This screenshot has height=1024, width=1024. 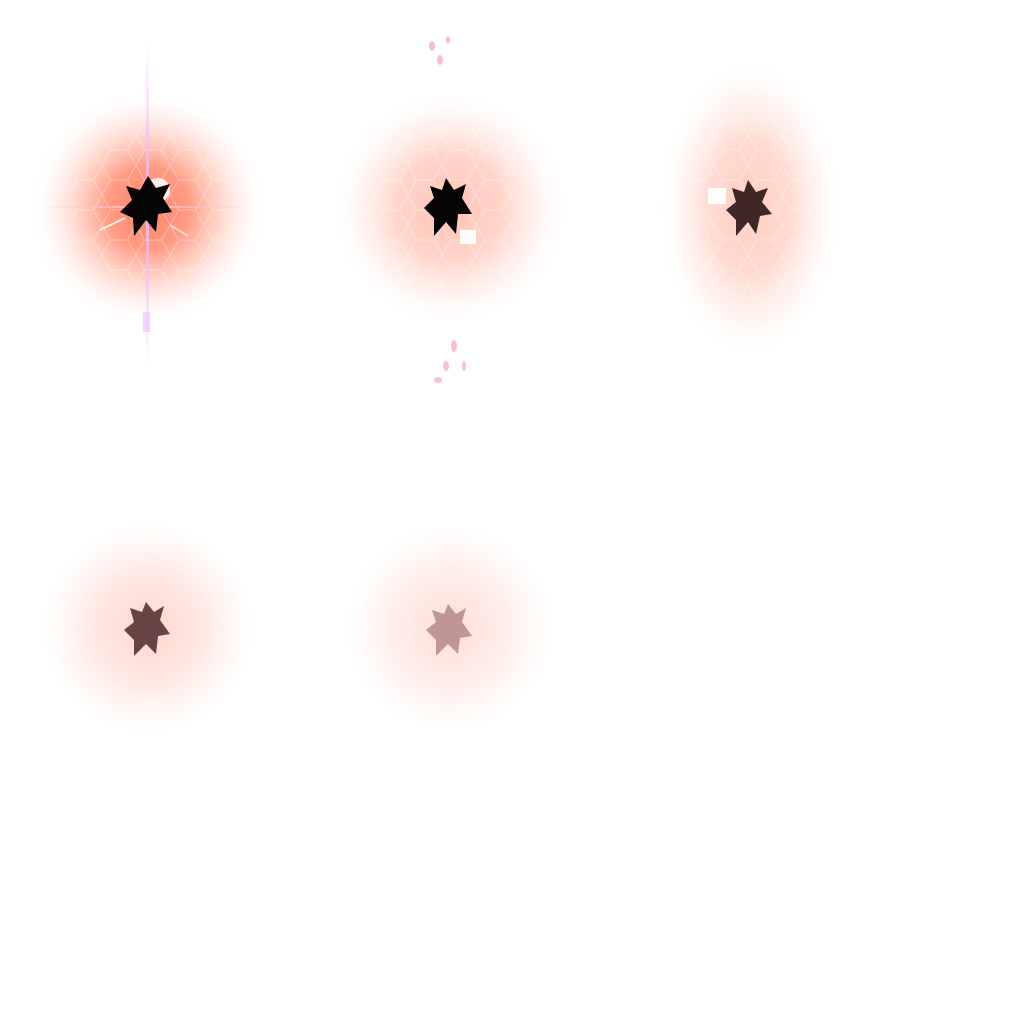 I want to click on frame-4-core, so click(x=147, y=629).